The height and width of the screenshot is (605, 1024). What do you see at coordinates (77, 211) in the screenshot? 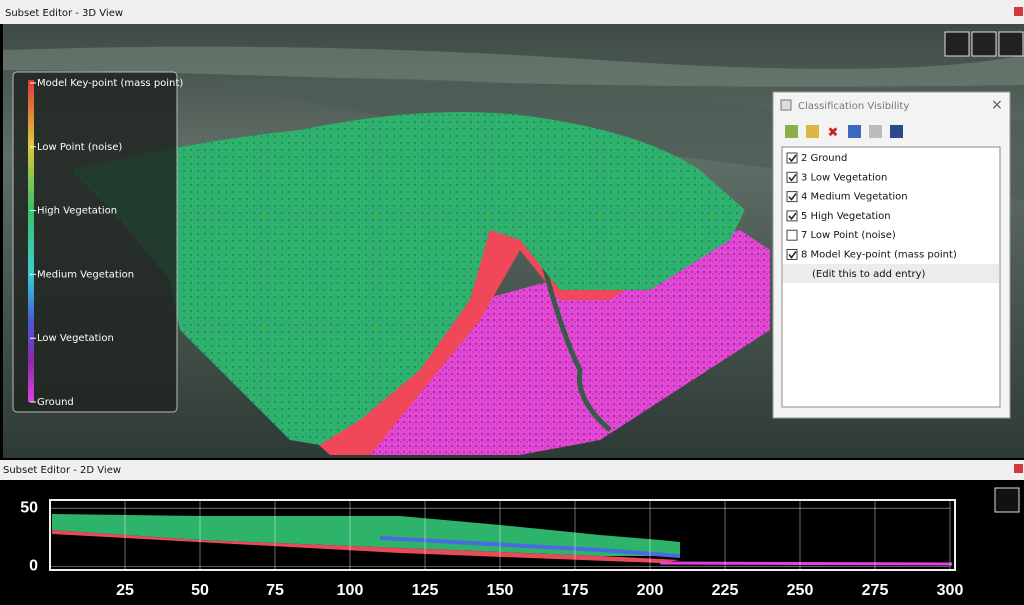
I see `legend-label: High Vegetation` at bounding box center [77, 211].